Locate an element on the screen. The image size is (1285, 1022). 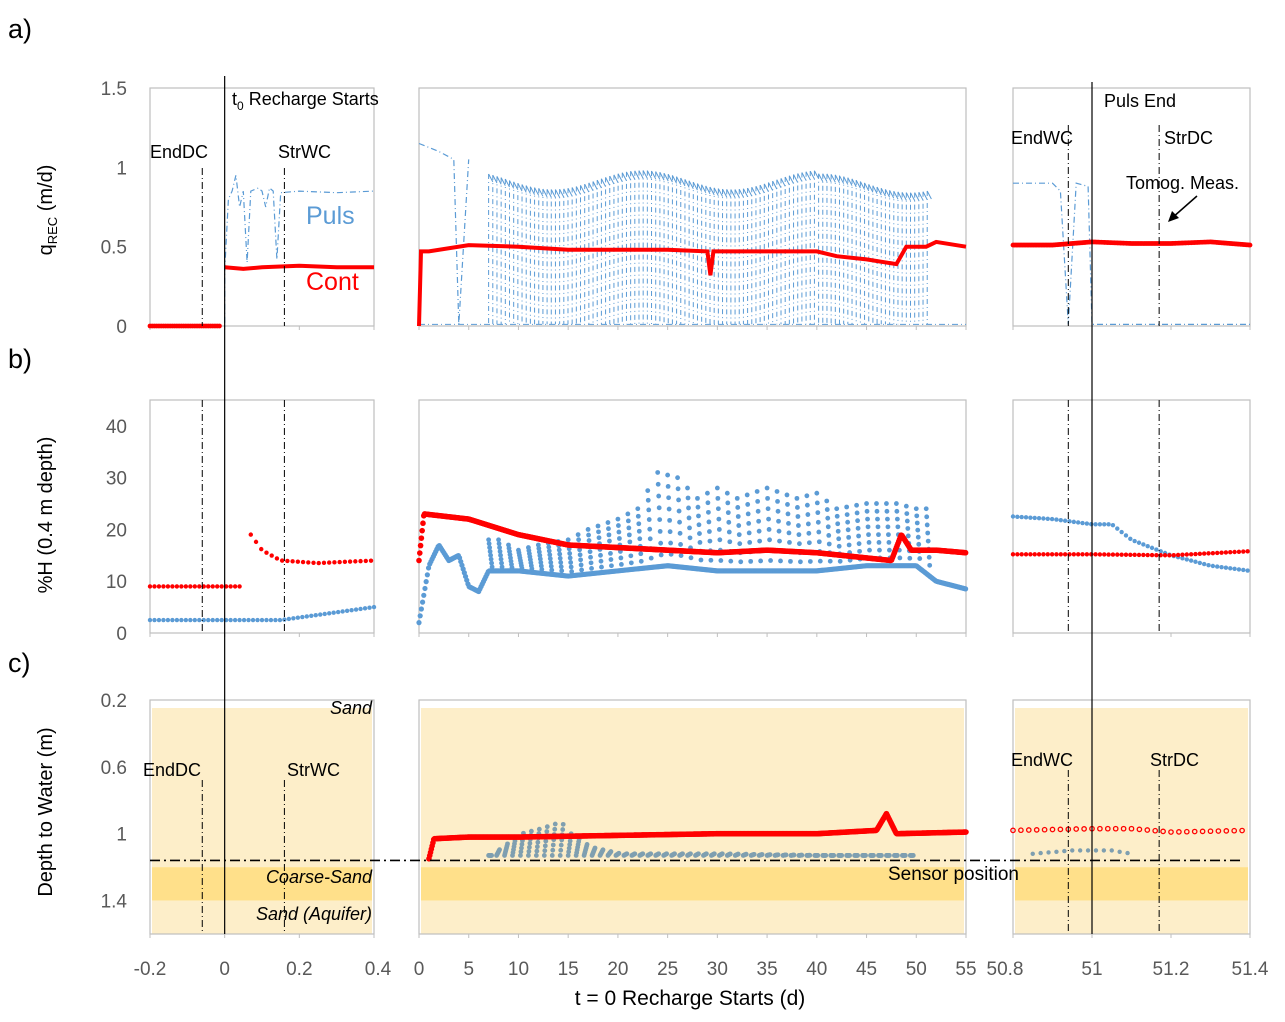
tomog-label: Tomog. Meas. is located at coordinates (1182, 183).